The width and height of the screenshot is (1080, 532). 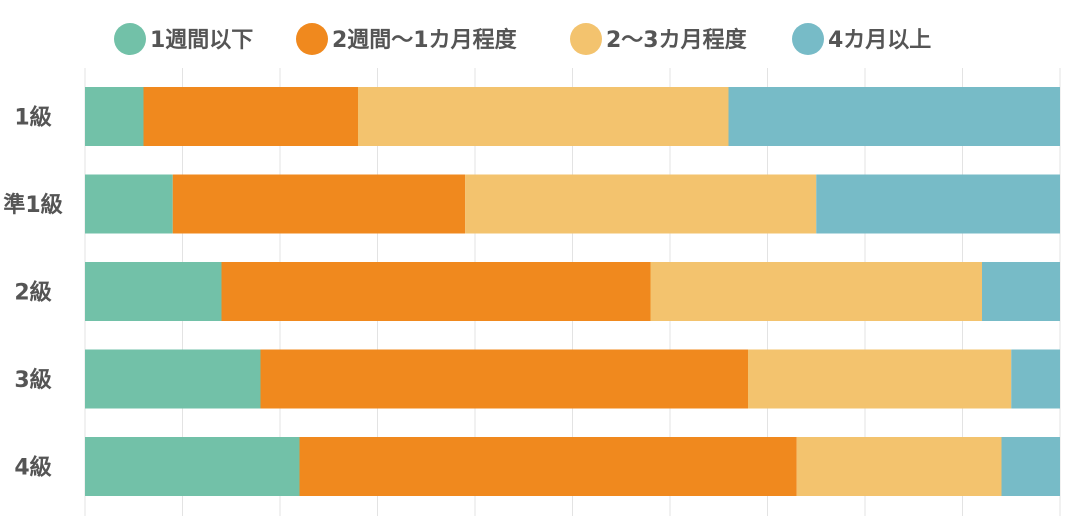 I want to click on legend-label: 1週間以下, so click(x=201, y=40).